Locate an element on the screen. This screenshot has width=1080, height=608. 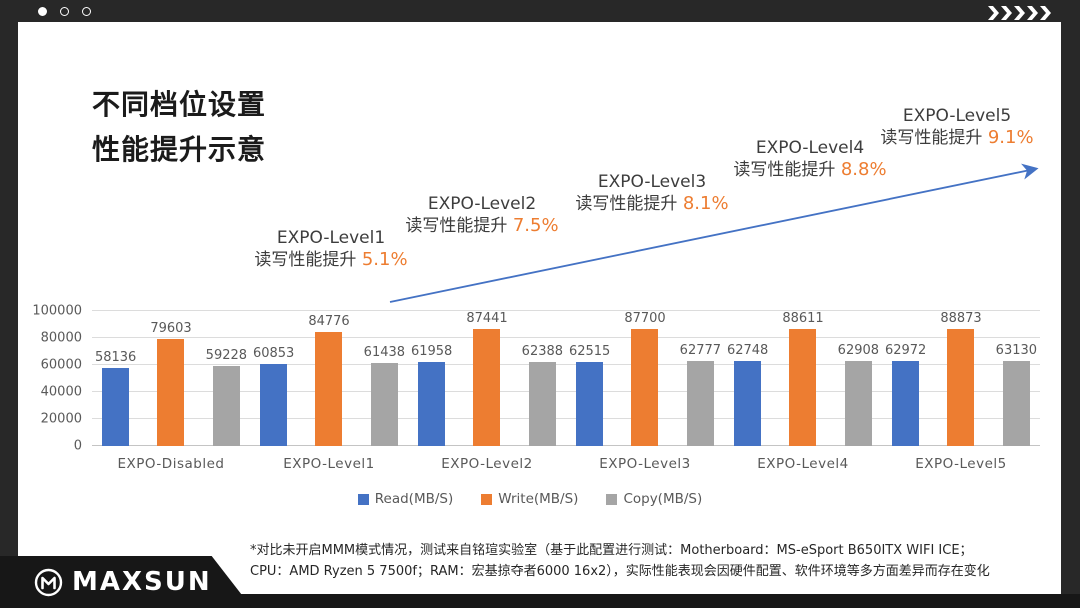
bar-column: 62777 is located at coordinates (700, 378).